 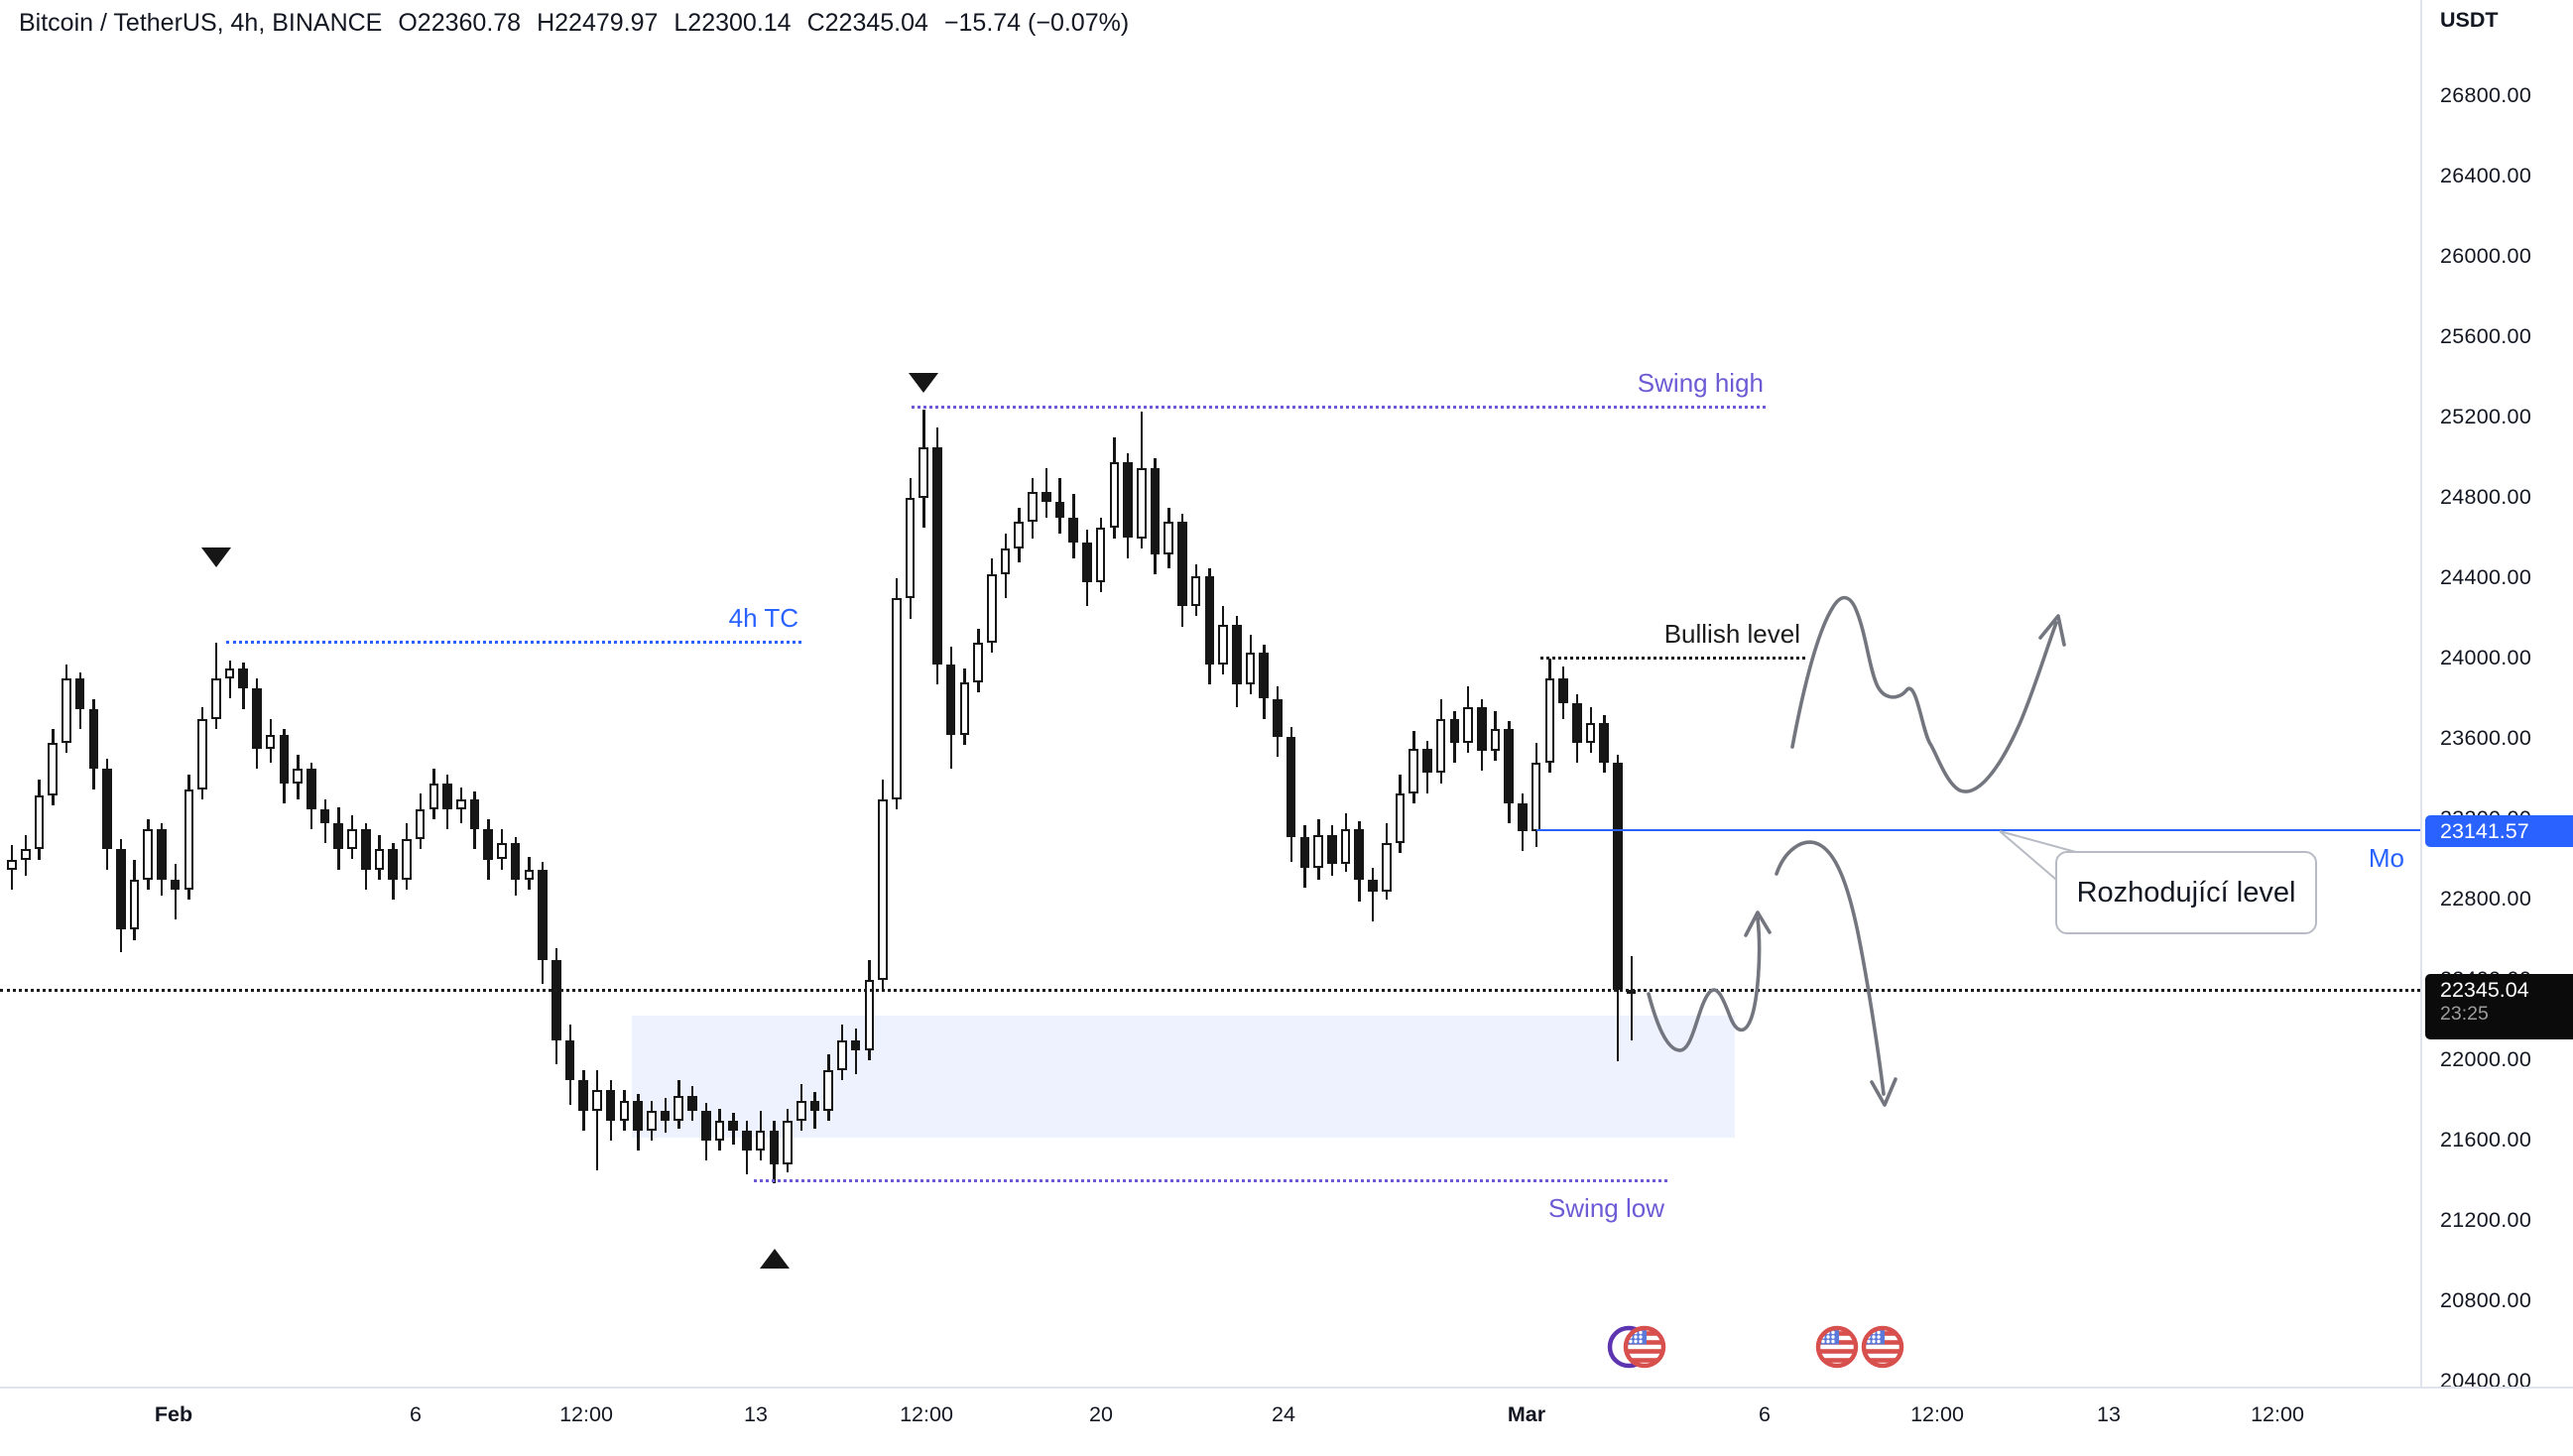 I want to click on price-tick: 24400.00, so click(x=2486, y=577).